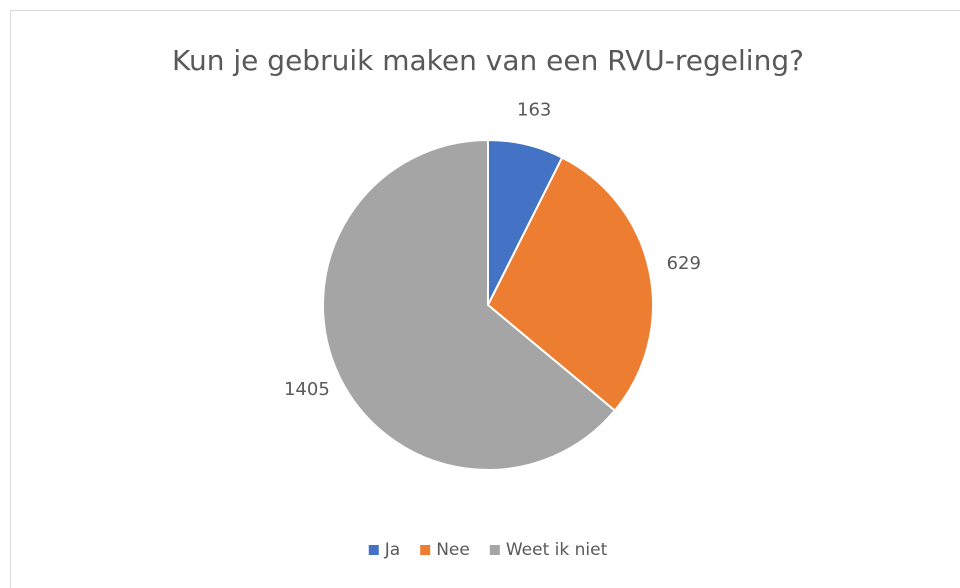  Describe the element at coordinates (684, 263) in the screenshot. I see `data-label: 629` at that location.